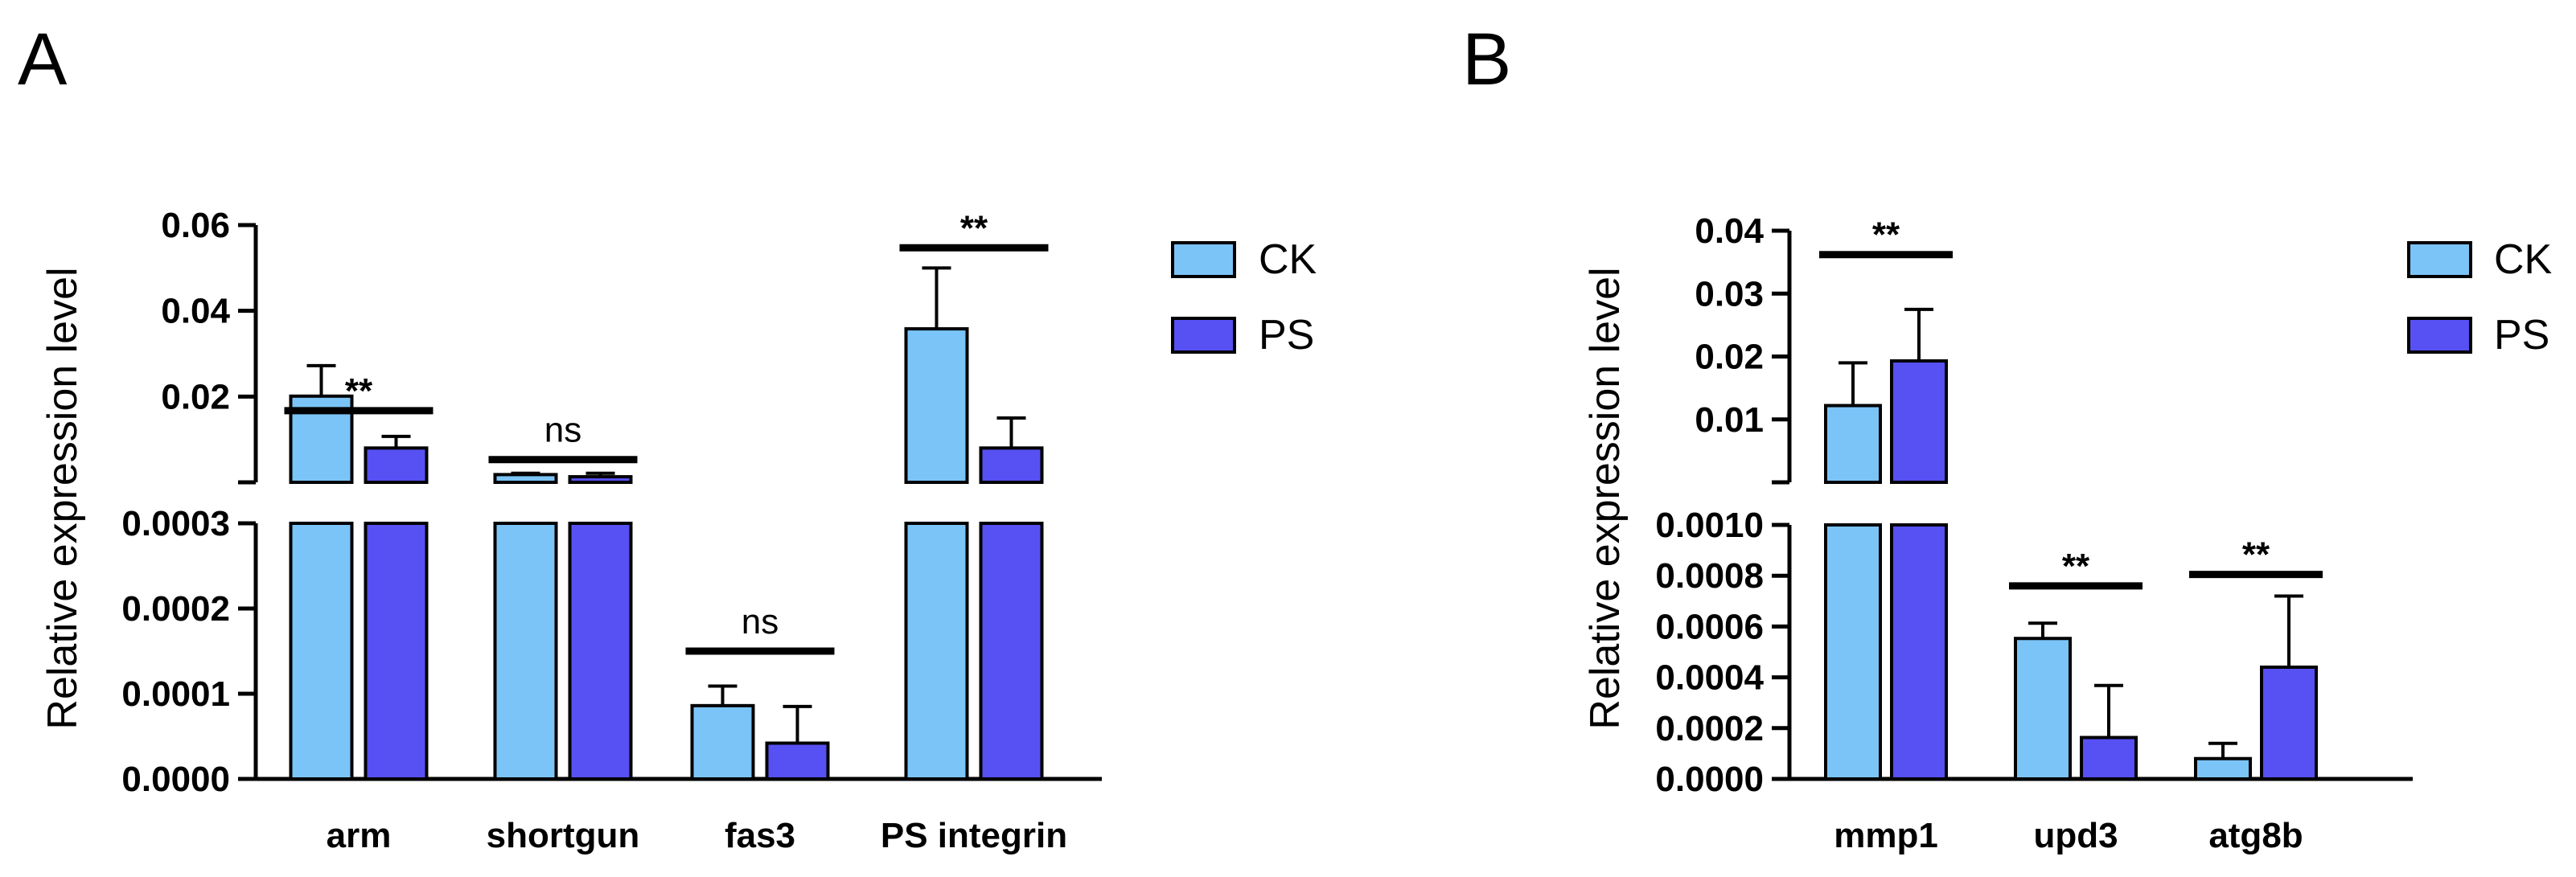  I want to click on y-tick-label: 0.0001, so click(175, 694).